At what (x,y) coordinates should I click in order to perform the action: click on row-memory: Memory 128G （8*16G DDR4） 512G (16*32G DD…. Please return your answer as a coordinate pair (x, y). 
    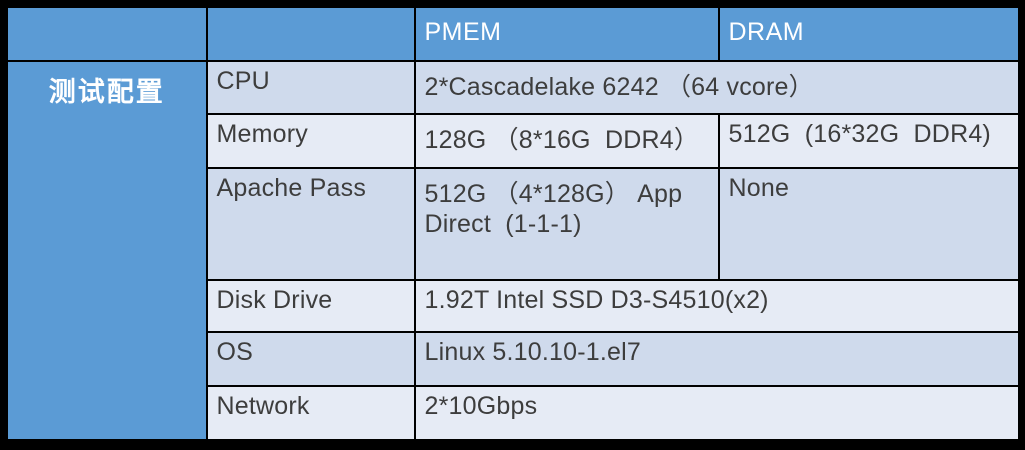
    Looking at the image, I should click on (514, 140).